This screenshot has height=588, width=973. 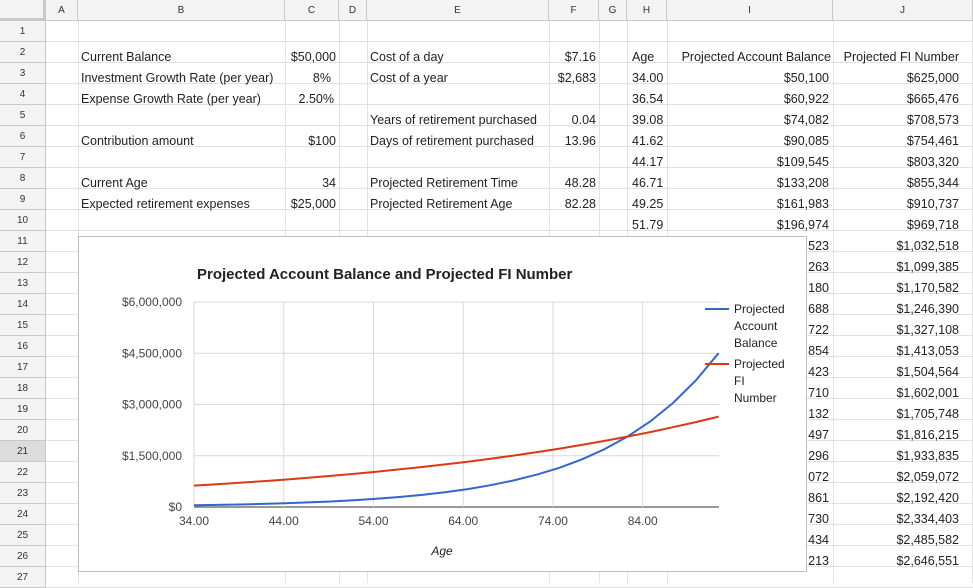 I want to click on cell-projected-balance: ,072, so click(x=816, y=477).